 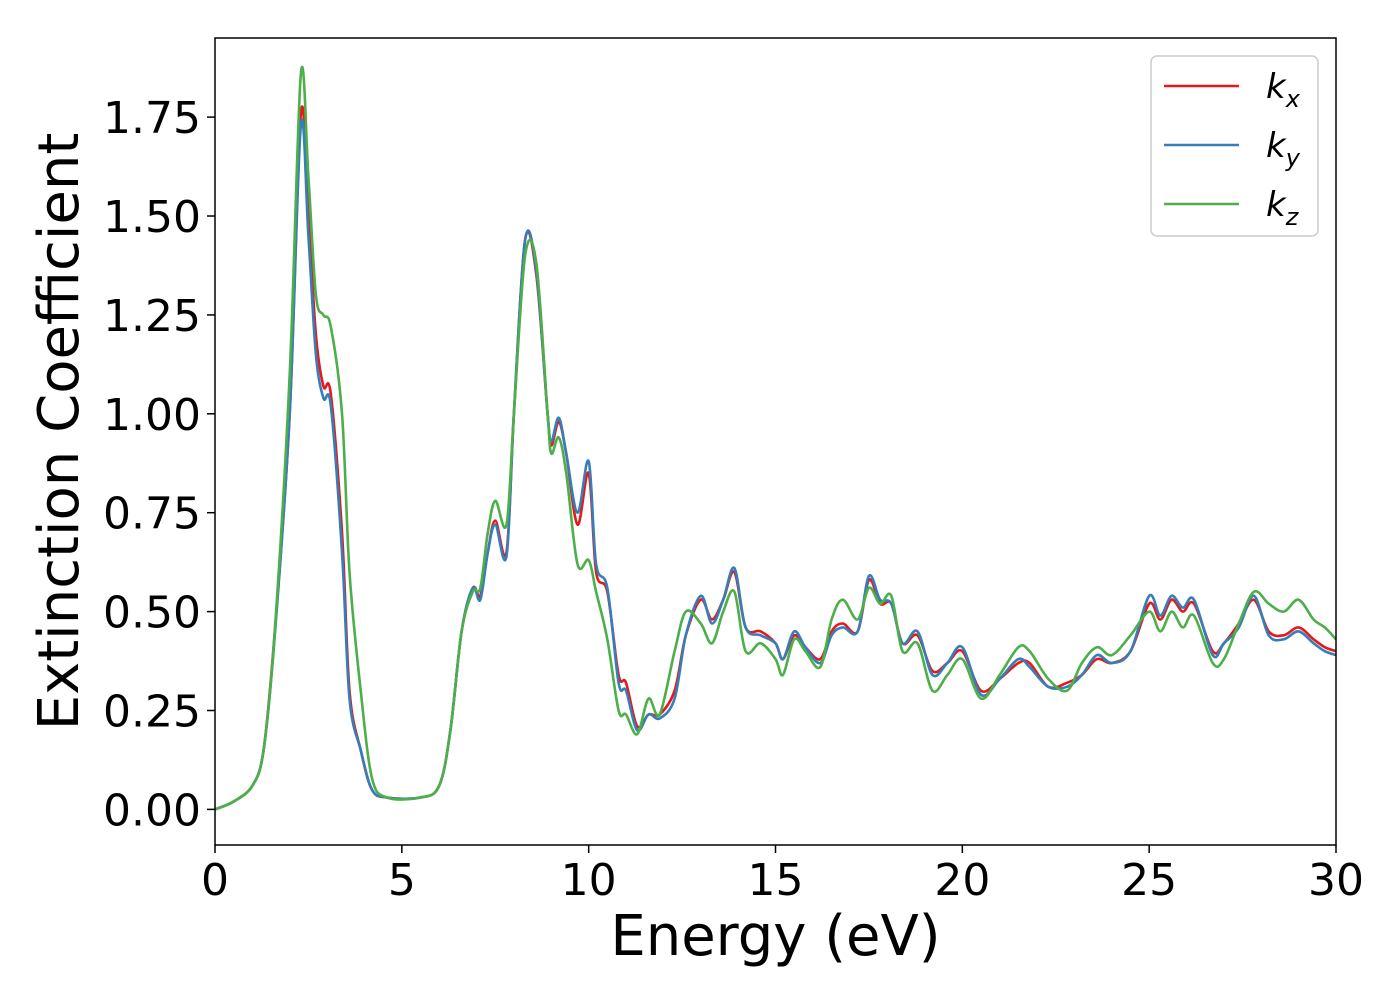 What do you see at coordinates (152, 415) in the screenshot?
I see `y-tick-label: 1.00` at bounding box center [152, 415].